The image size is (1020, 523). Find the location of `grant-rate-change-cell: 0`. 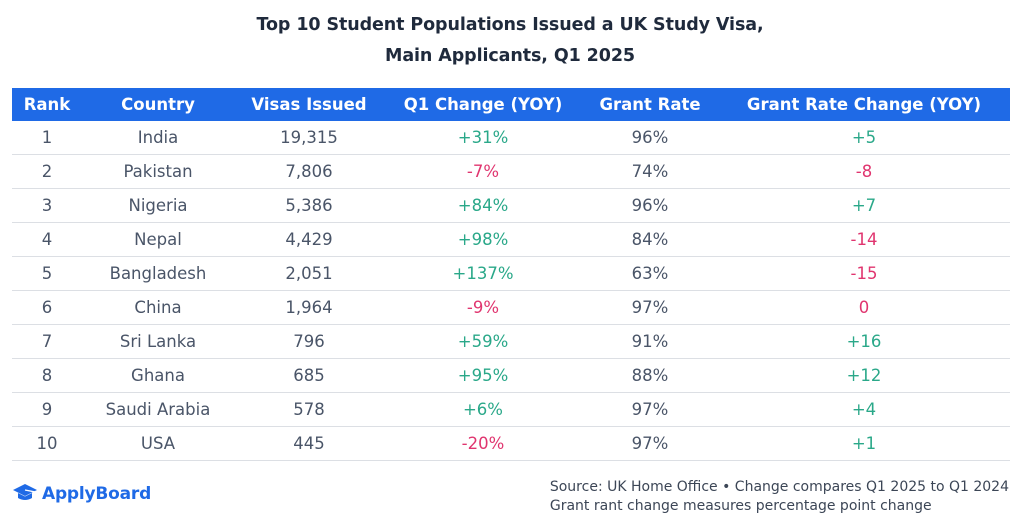

grant-rate-change-cell: 0 is located at coordinates (864, 307).